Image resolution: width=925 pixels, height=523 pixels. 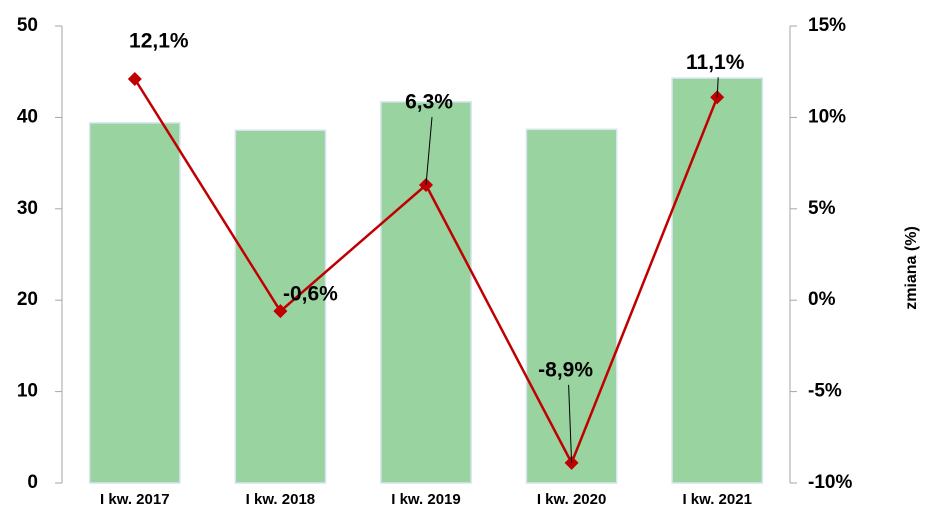 What do you see at coordinates (310, 294) in the screenshot?
I see `data-label: -0,6%` at bounding box center [310, 294].